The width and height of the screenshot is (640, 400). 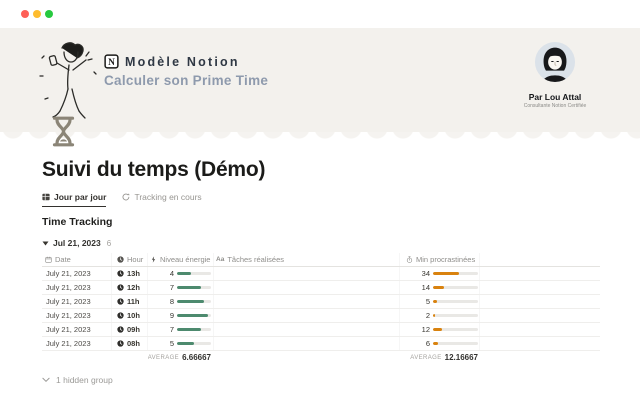 I want to click on chevron-down-icon, so click(x=46, y=380).